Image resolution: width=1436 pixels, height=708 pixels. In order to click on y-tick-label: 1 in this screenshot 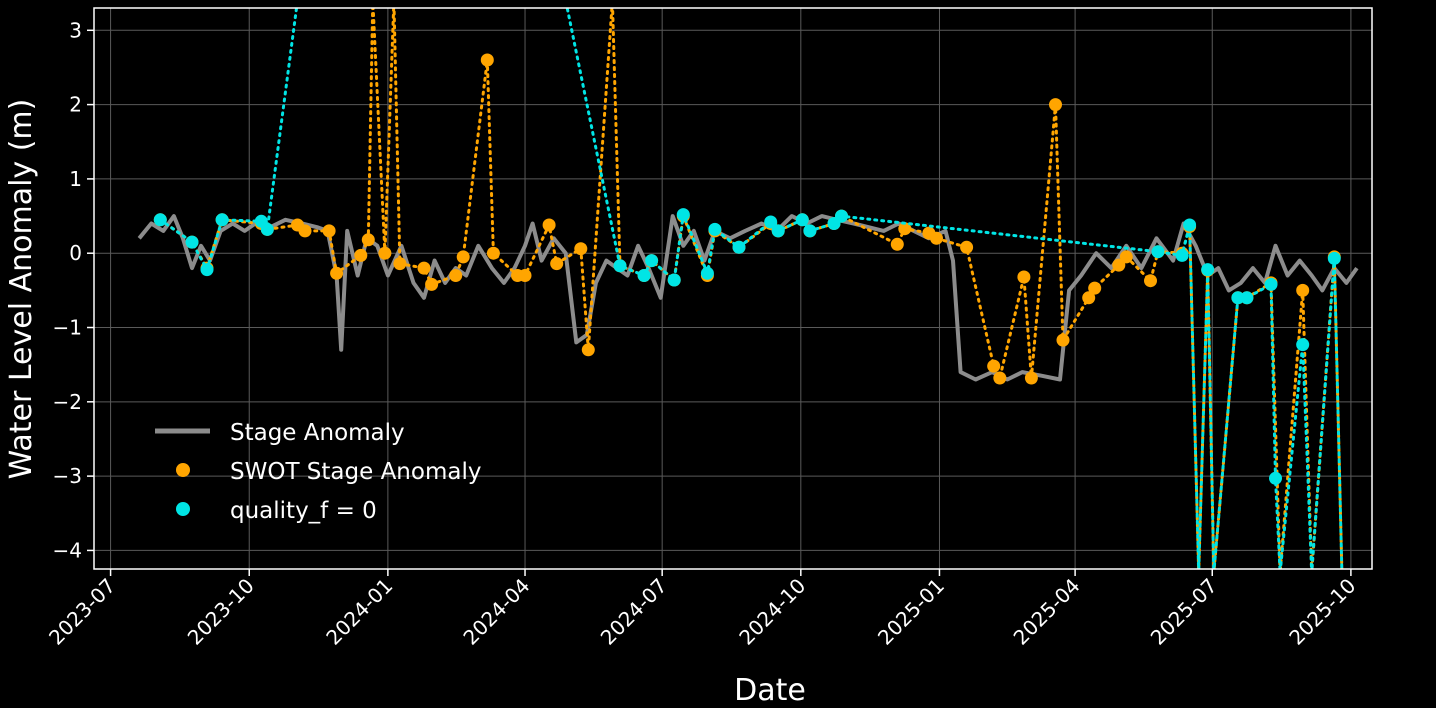, I will do `click(75, 179)`.